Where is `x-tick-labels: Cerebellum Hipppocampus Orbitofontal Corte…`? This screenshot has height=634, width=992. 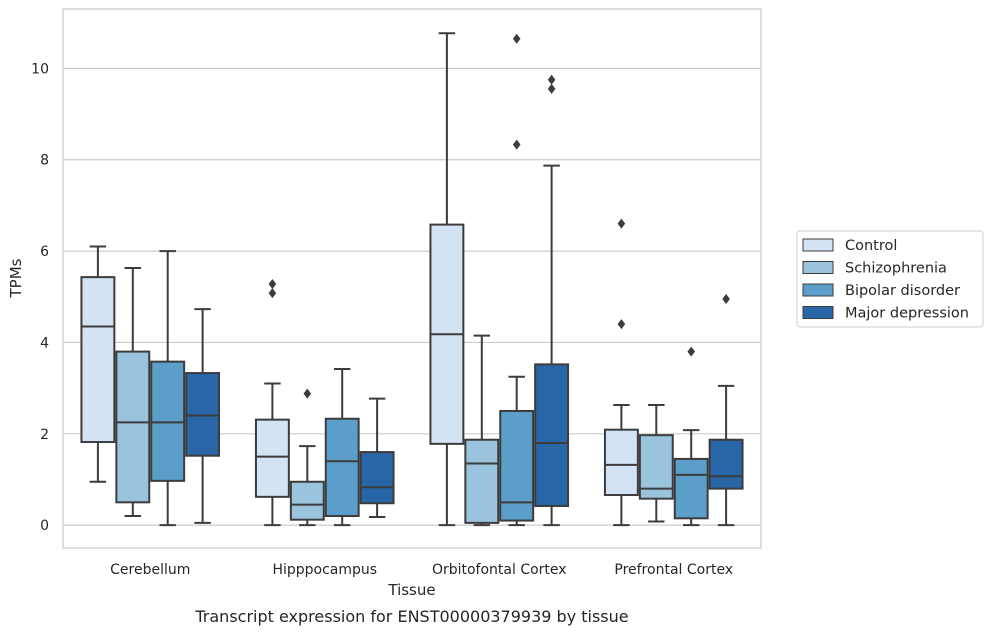 x-tick-labels: Cerebellum Hipppocampus Orbitofontal Corte… is located at coordinates (421, 570).